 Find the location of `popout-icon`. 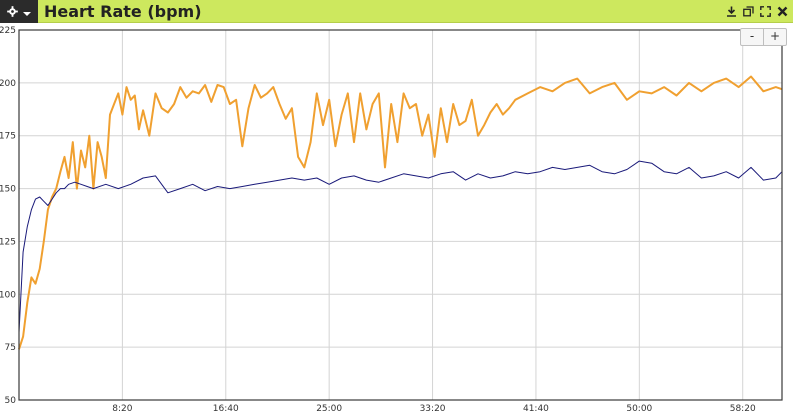

popout-icon is located at coordinates (748, 11).